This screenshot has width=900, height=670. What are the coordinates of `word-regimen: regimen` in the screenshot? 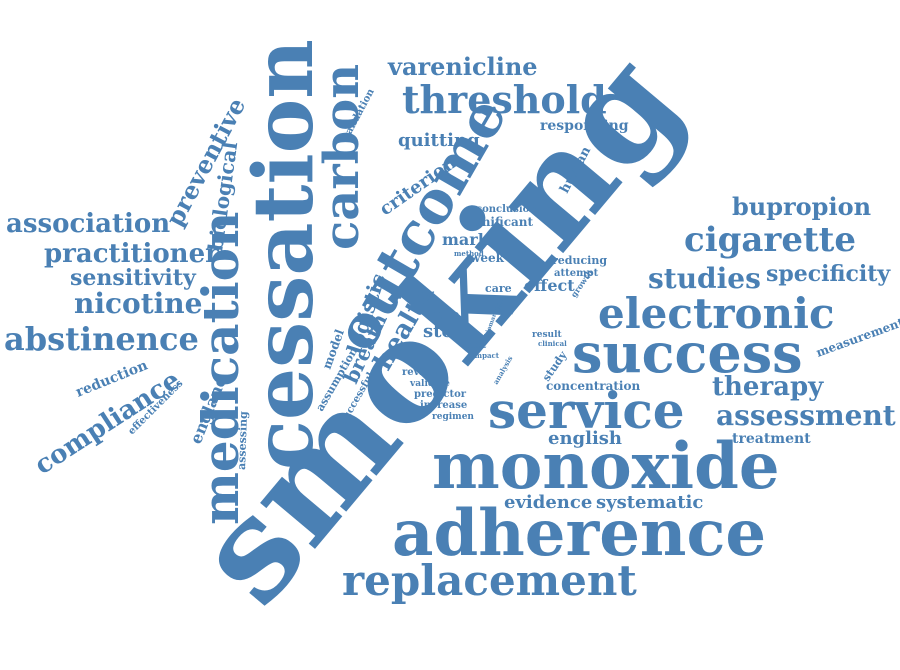 It's located at (453, 417).